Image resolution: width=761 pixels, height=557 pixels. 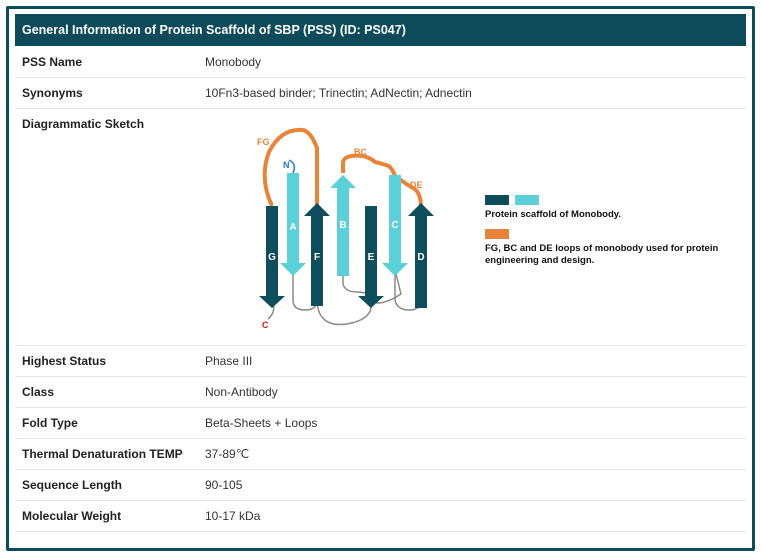 What do you see at coordinates (263, 142) in the screenshot?
I see `fg-loop-label: FG` at bounding box center [263, 142].